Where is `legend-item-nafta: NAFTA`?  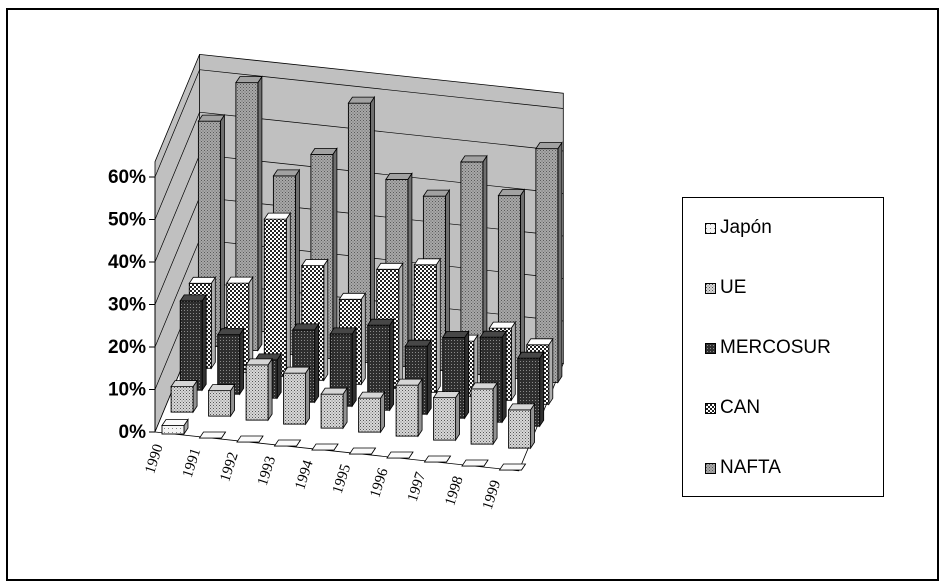 legend-item-nafta: NAFTA is located at coordinates (743, 467).